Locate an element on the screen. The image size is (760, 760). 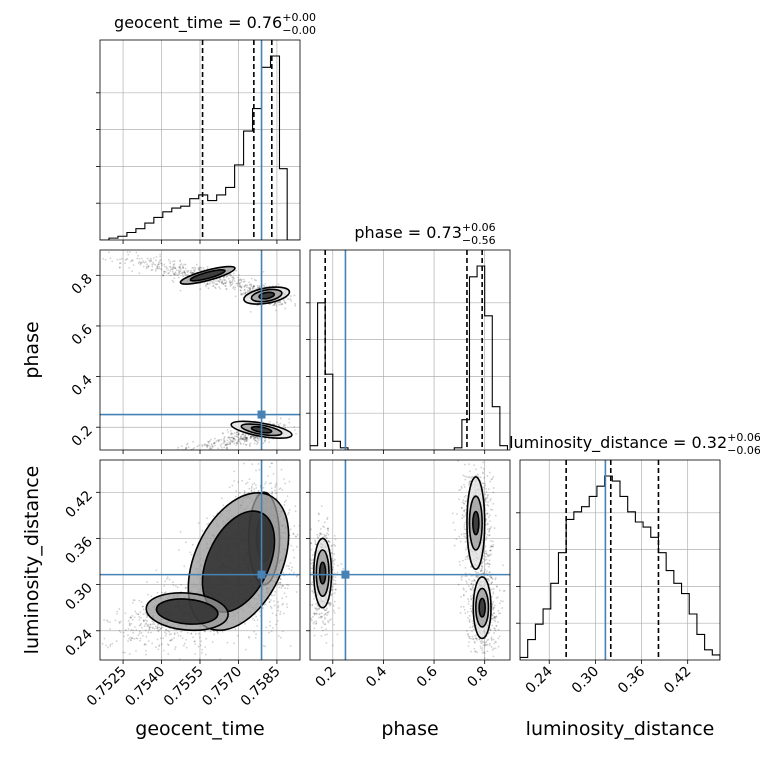
grid-lines is located at coordinates (620, 560).